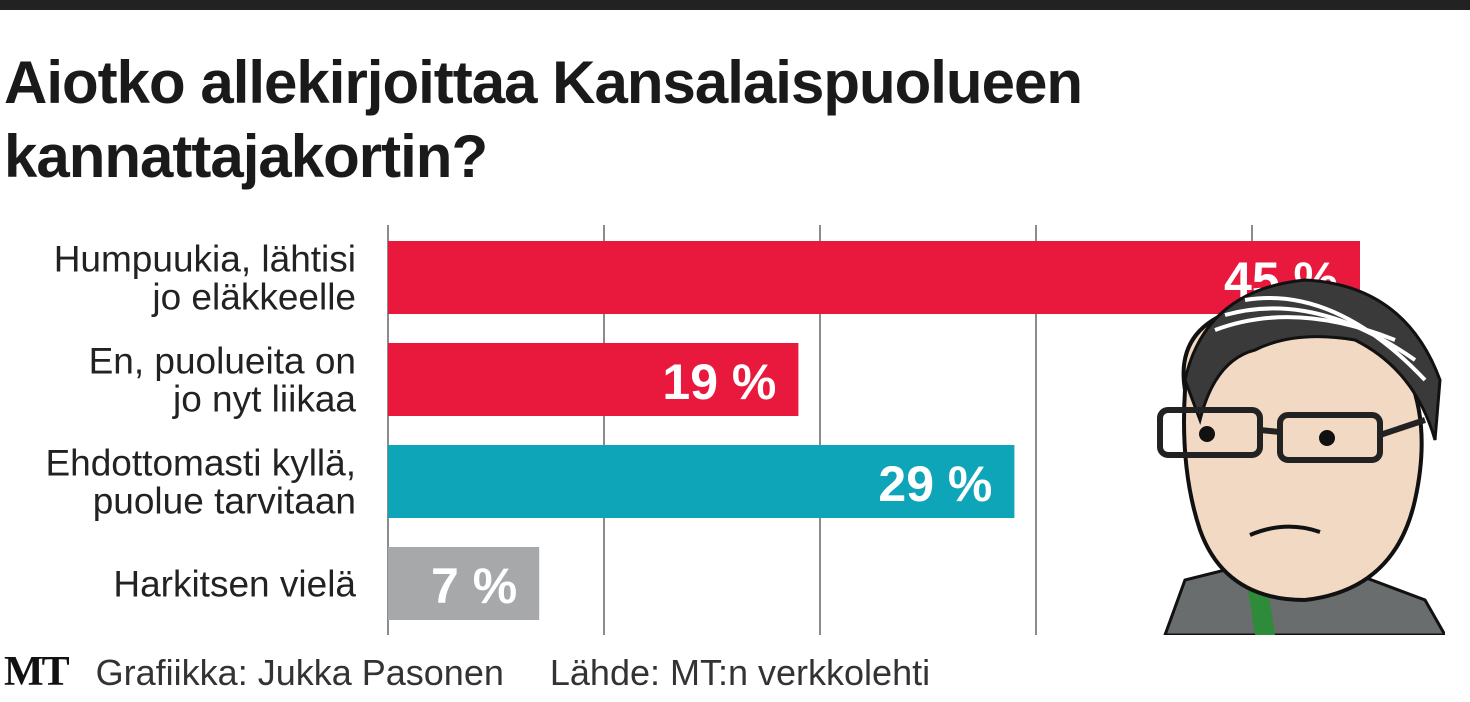 The image size is (1470, 702). What do you see at coordinates (264, 399) in the screenshot?
I see `category-label: jo nyt liikaa` at bounding box center [264, 399].